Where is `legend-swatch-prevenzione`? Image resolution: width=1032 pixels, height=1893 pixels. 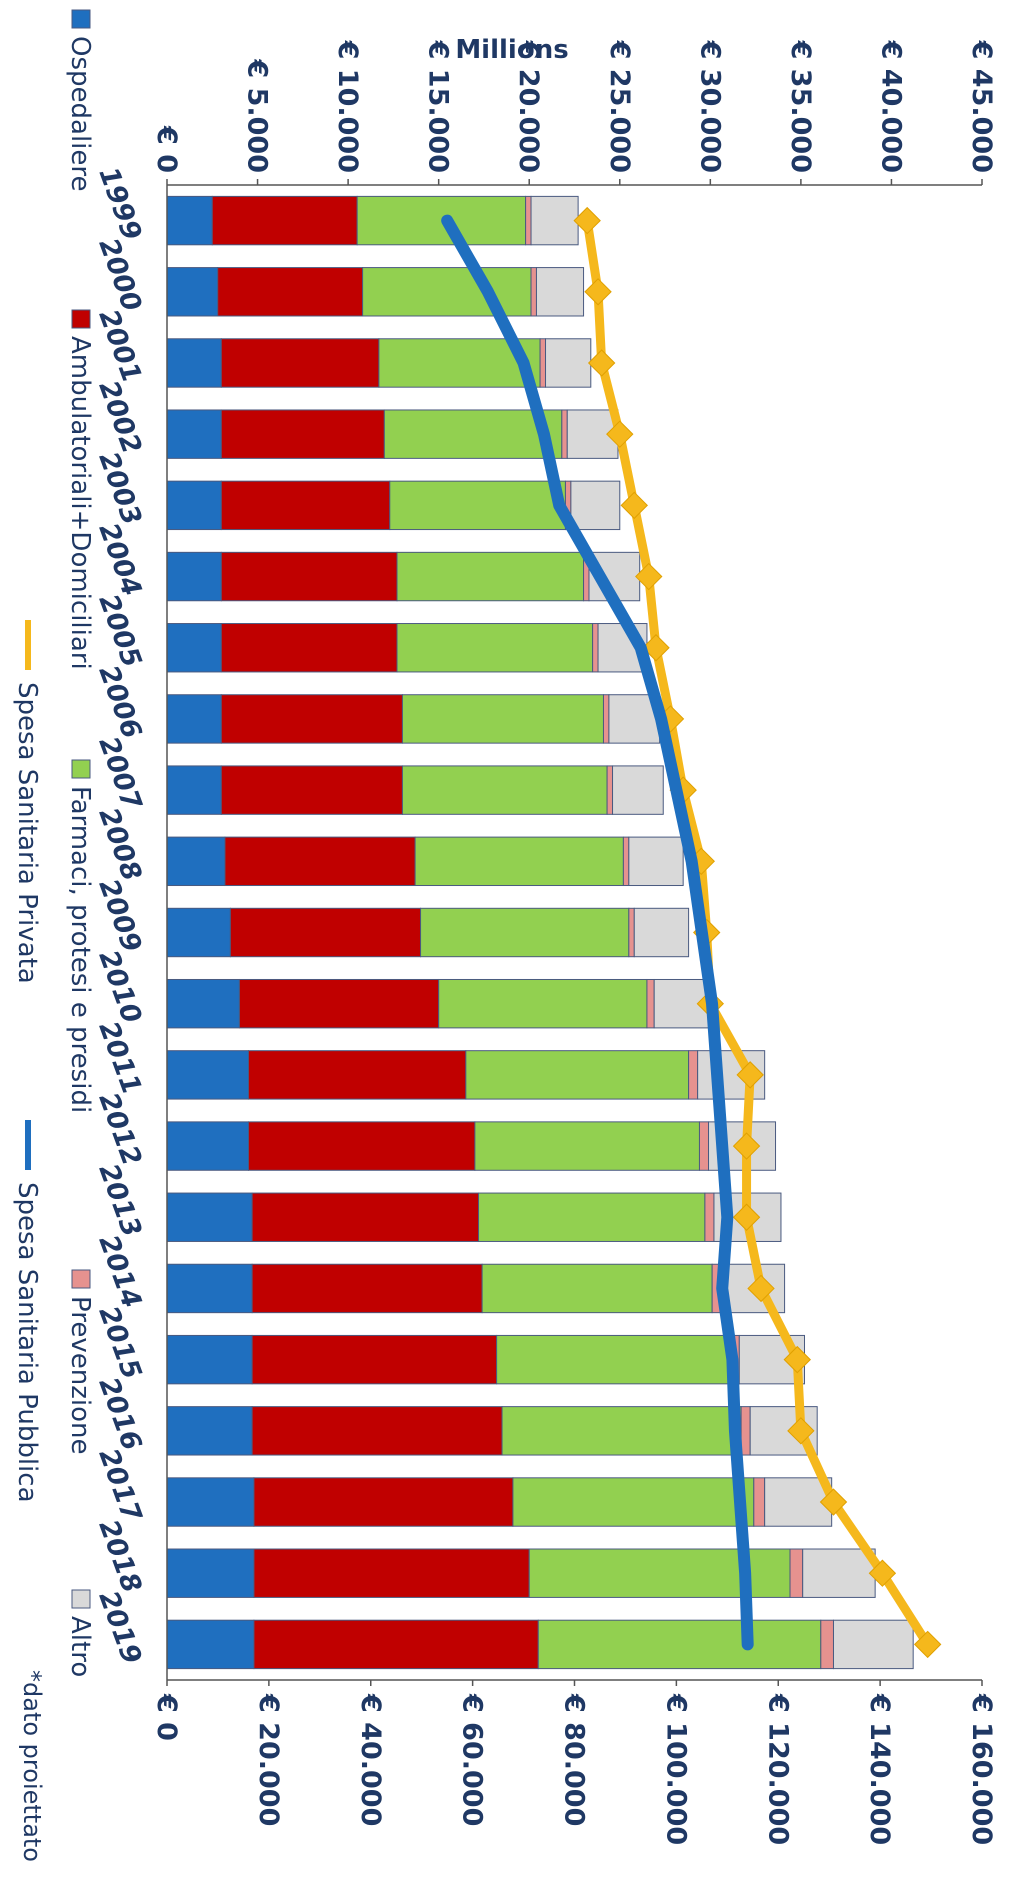 legend-swatch-prevenzione is located at coordinates (81, 1279).